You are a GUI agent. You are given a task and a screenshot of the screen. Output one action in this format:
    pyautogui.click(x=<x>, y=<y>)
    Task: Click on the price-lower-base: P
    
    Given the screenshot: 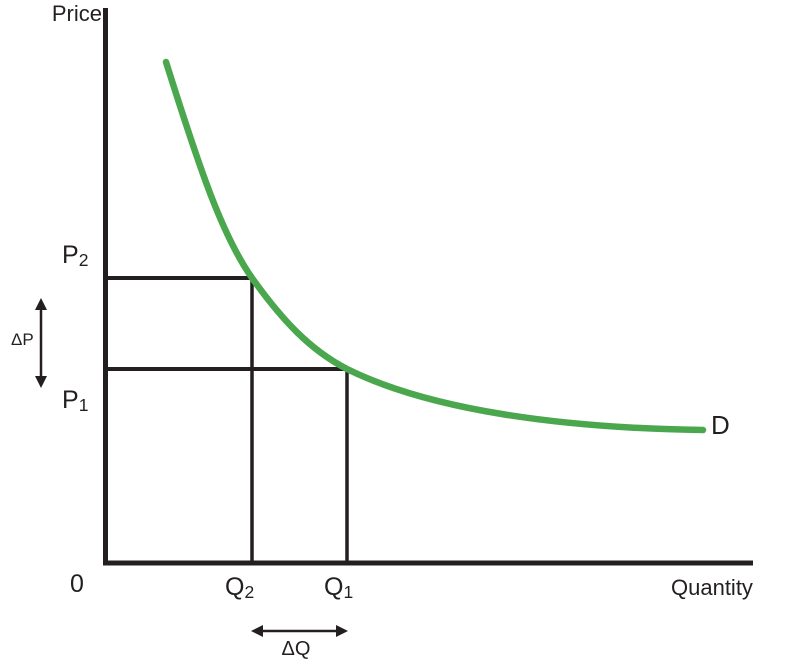 What is the action you would take?
    pyautogui.click(x=70, y=400)
    